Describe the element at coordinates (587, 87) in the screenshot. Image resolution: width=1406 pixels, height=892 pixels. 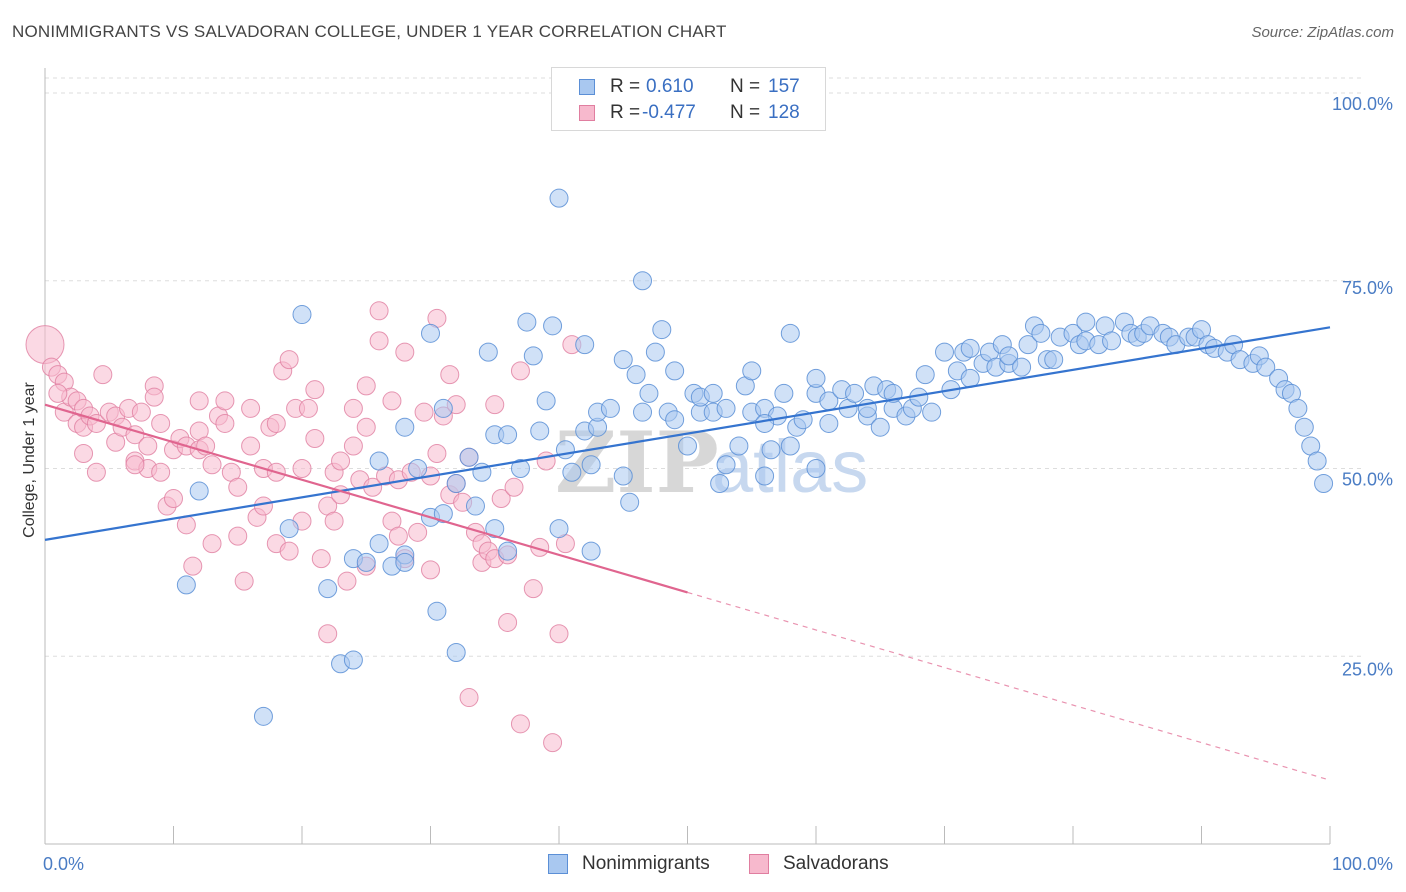
I see `legend-swatch-blue` at that location.